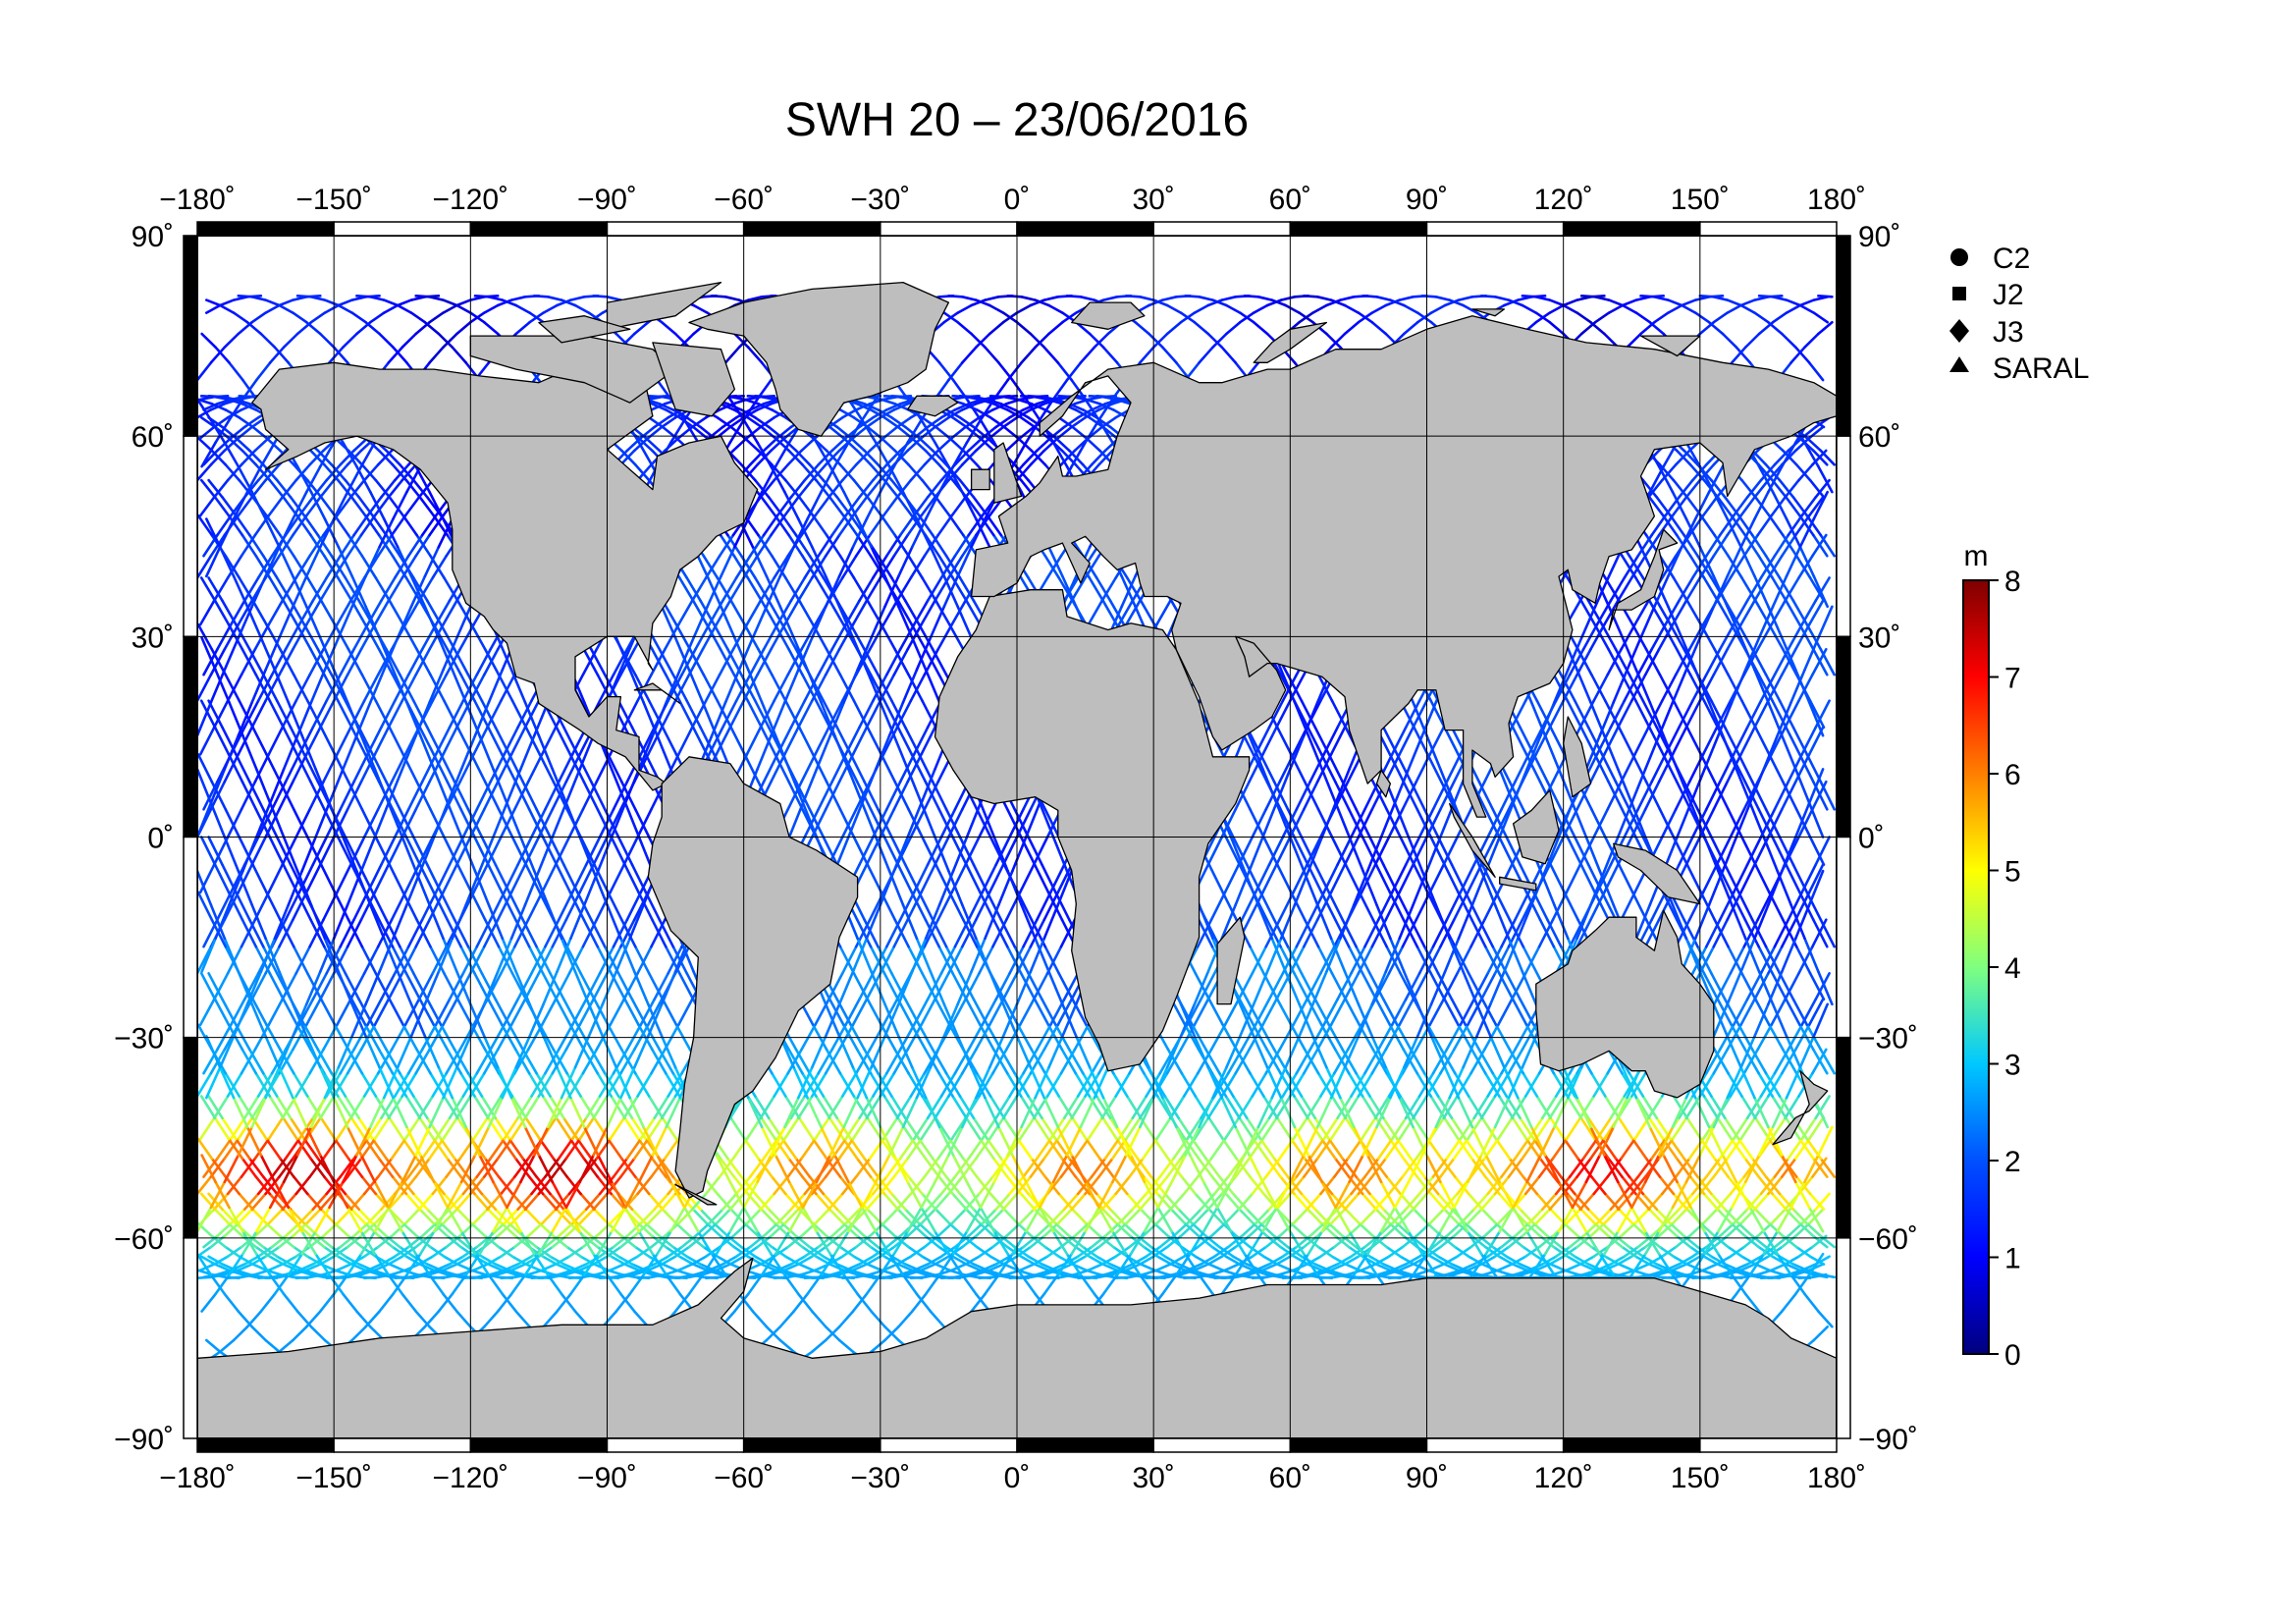 The height and width of the screenshot is (1623, 2296). What do you see at coordinates (1879, 438) in the screenshot?
I see `lat-tick-right: 60˚` at bounding box center [1879, 438].